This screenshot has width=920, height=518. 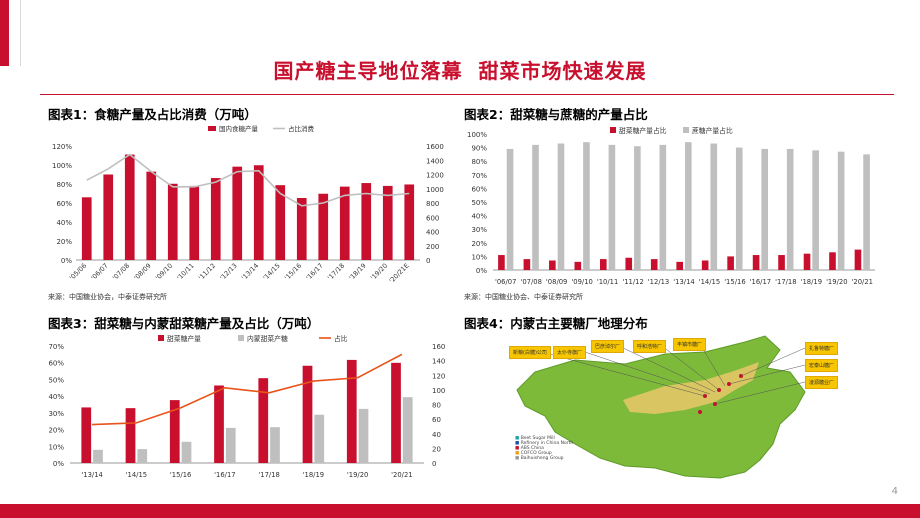 What do you see at coordinates (479, 176) in the screenshot?
I see `y-tick-label: 70%` at bounding box center [479, 176].